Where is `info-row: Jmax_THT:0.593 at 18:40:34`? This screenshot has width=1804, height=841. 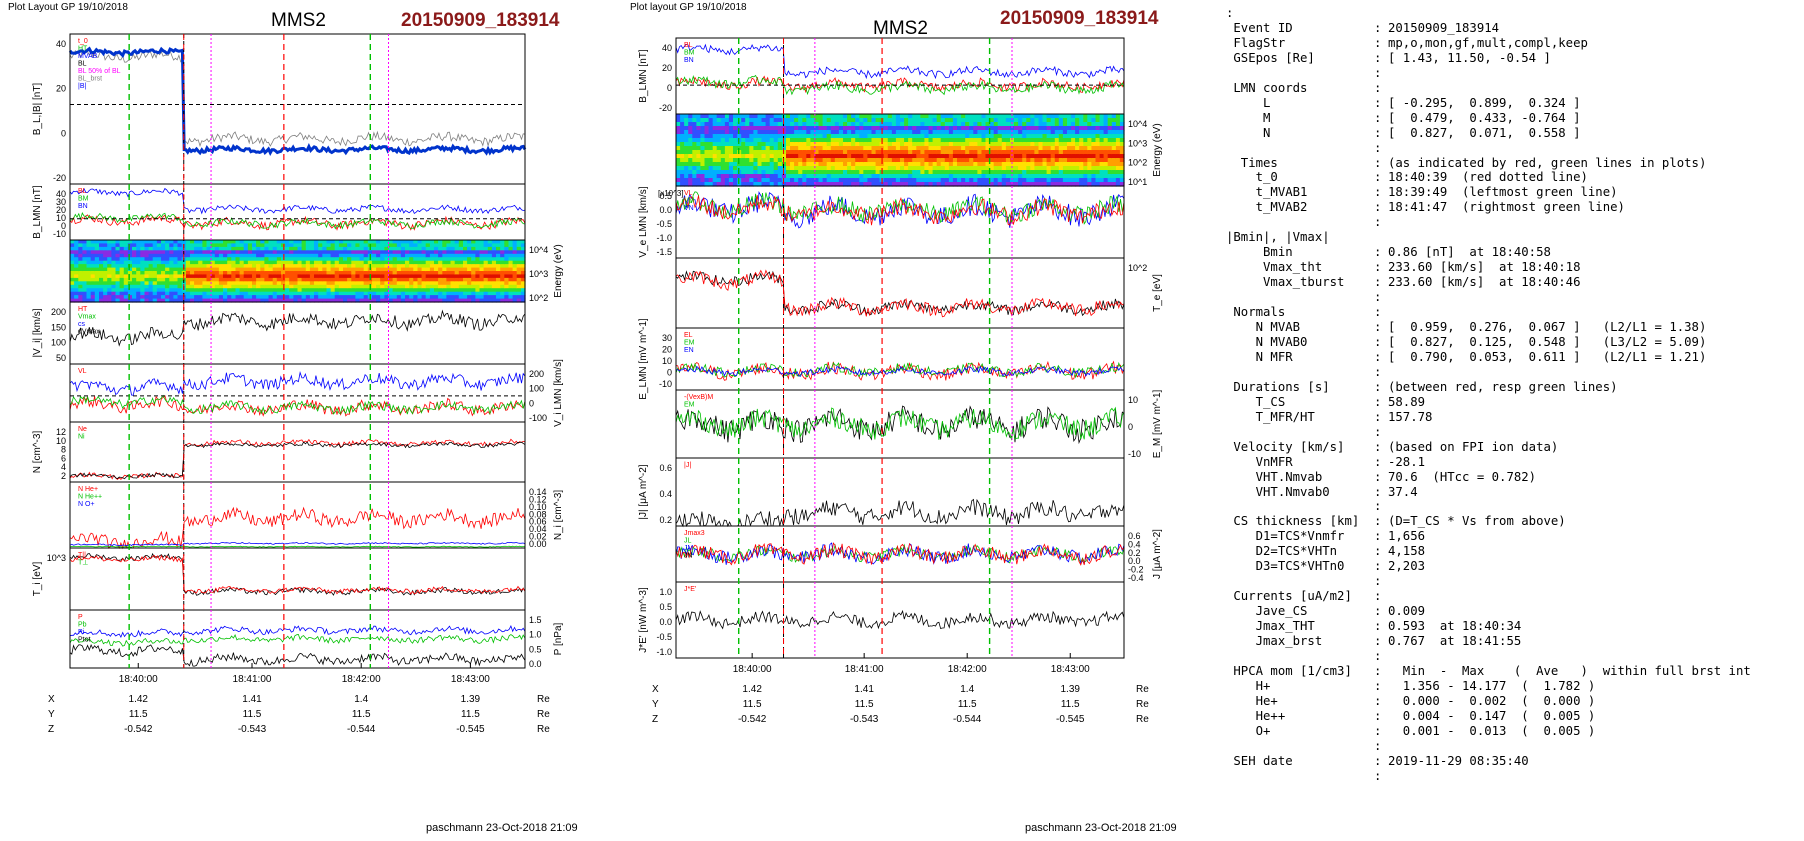 info-row: Jmax_THT:0.593 at 18:40:34 is located at coordinates (1511, 626).